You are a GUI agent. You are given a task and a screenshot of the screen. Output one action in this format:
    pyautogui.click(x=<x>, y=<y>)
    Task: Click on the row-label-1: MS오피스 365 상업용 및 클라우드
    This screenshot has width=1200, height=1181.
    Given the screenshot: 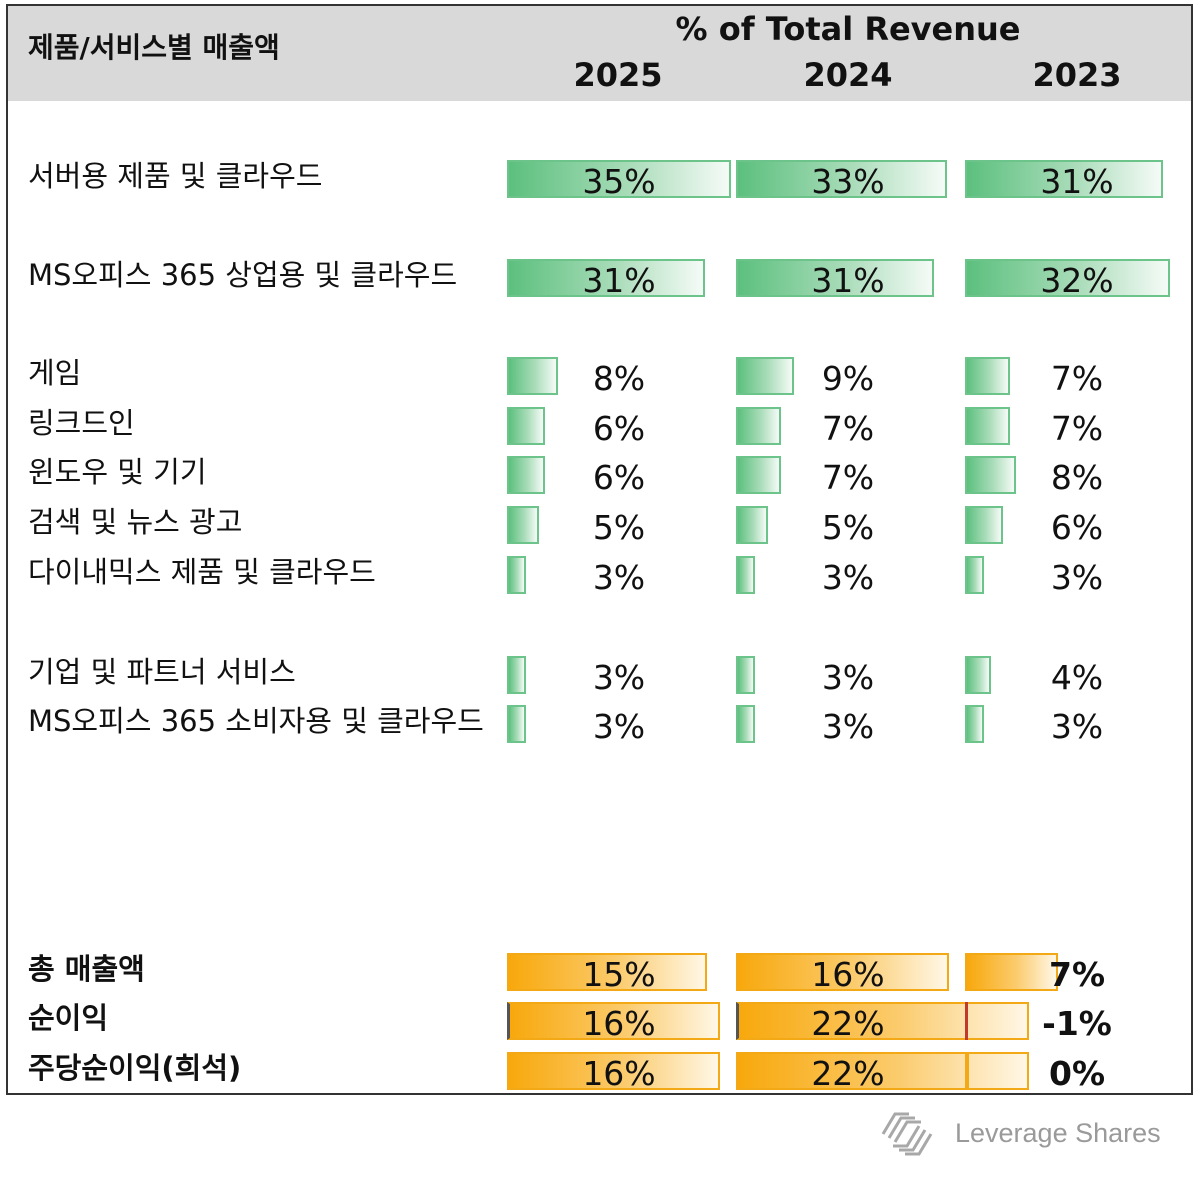 What is the action you would take?
    pyautogui.click(x=243, y=275)
    